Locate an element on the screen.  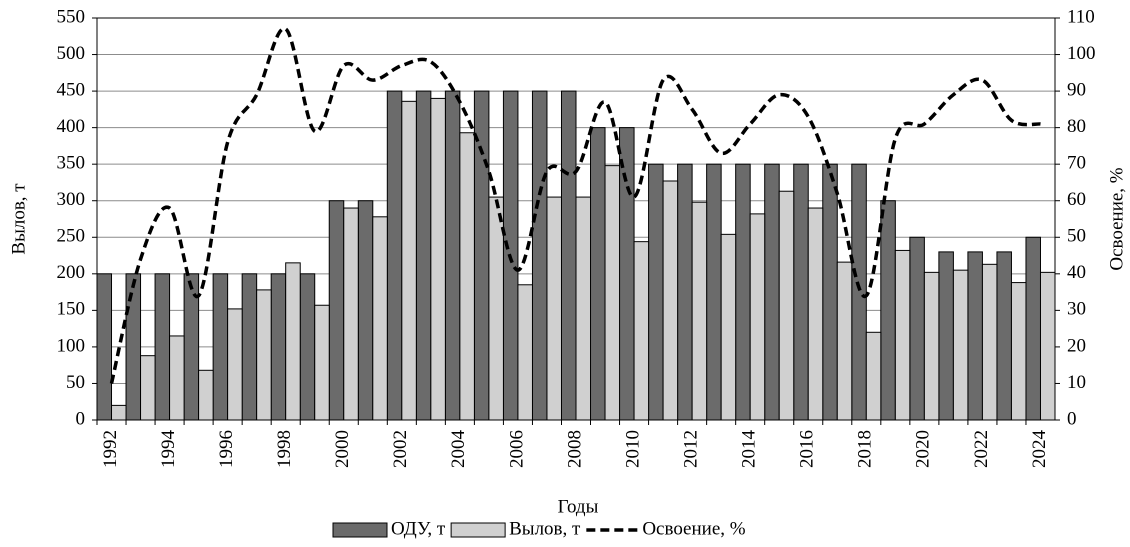
y-tick-label: 400 is located at coordinates (71, 126).